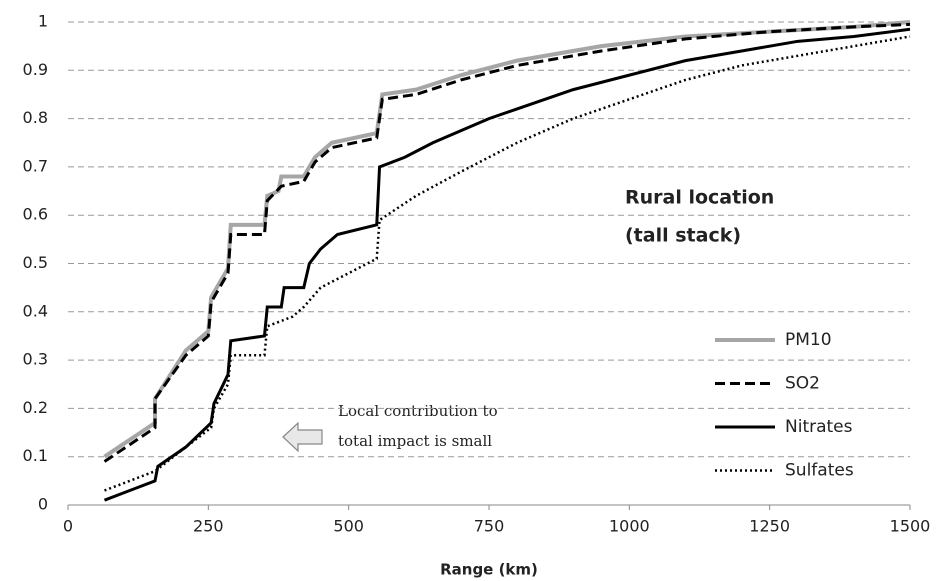 The image size is (943, 581). I want to click on x-tick-label: 1250, so click(769, 526).